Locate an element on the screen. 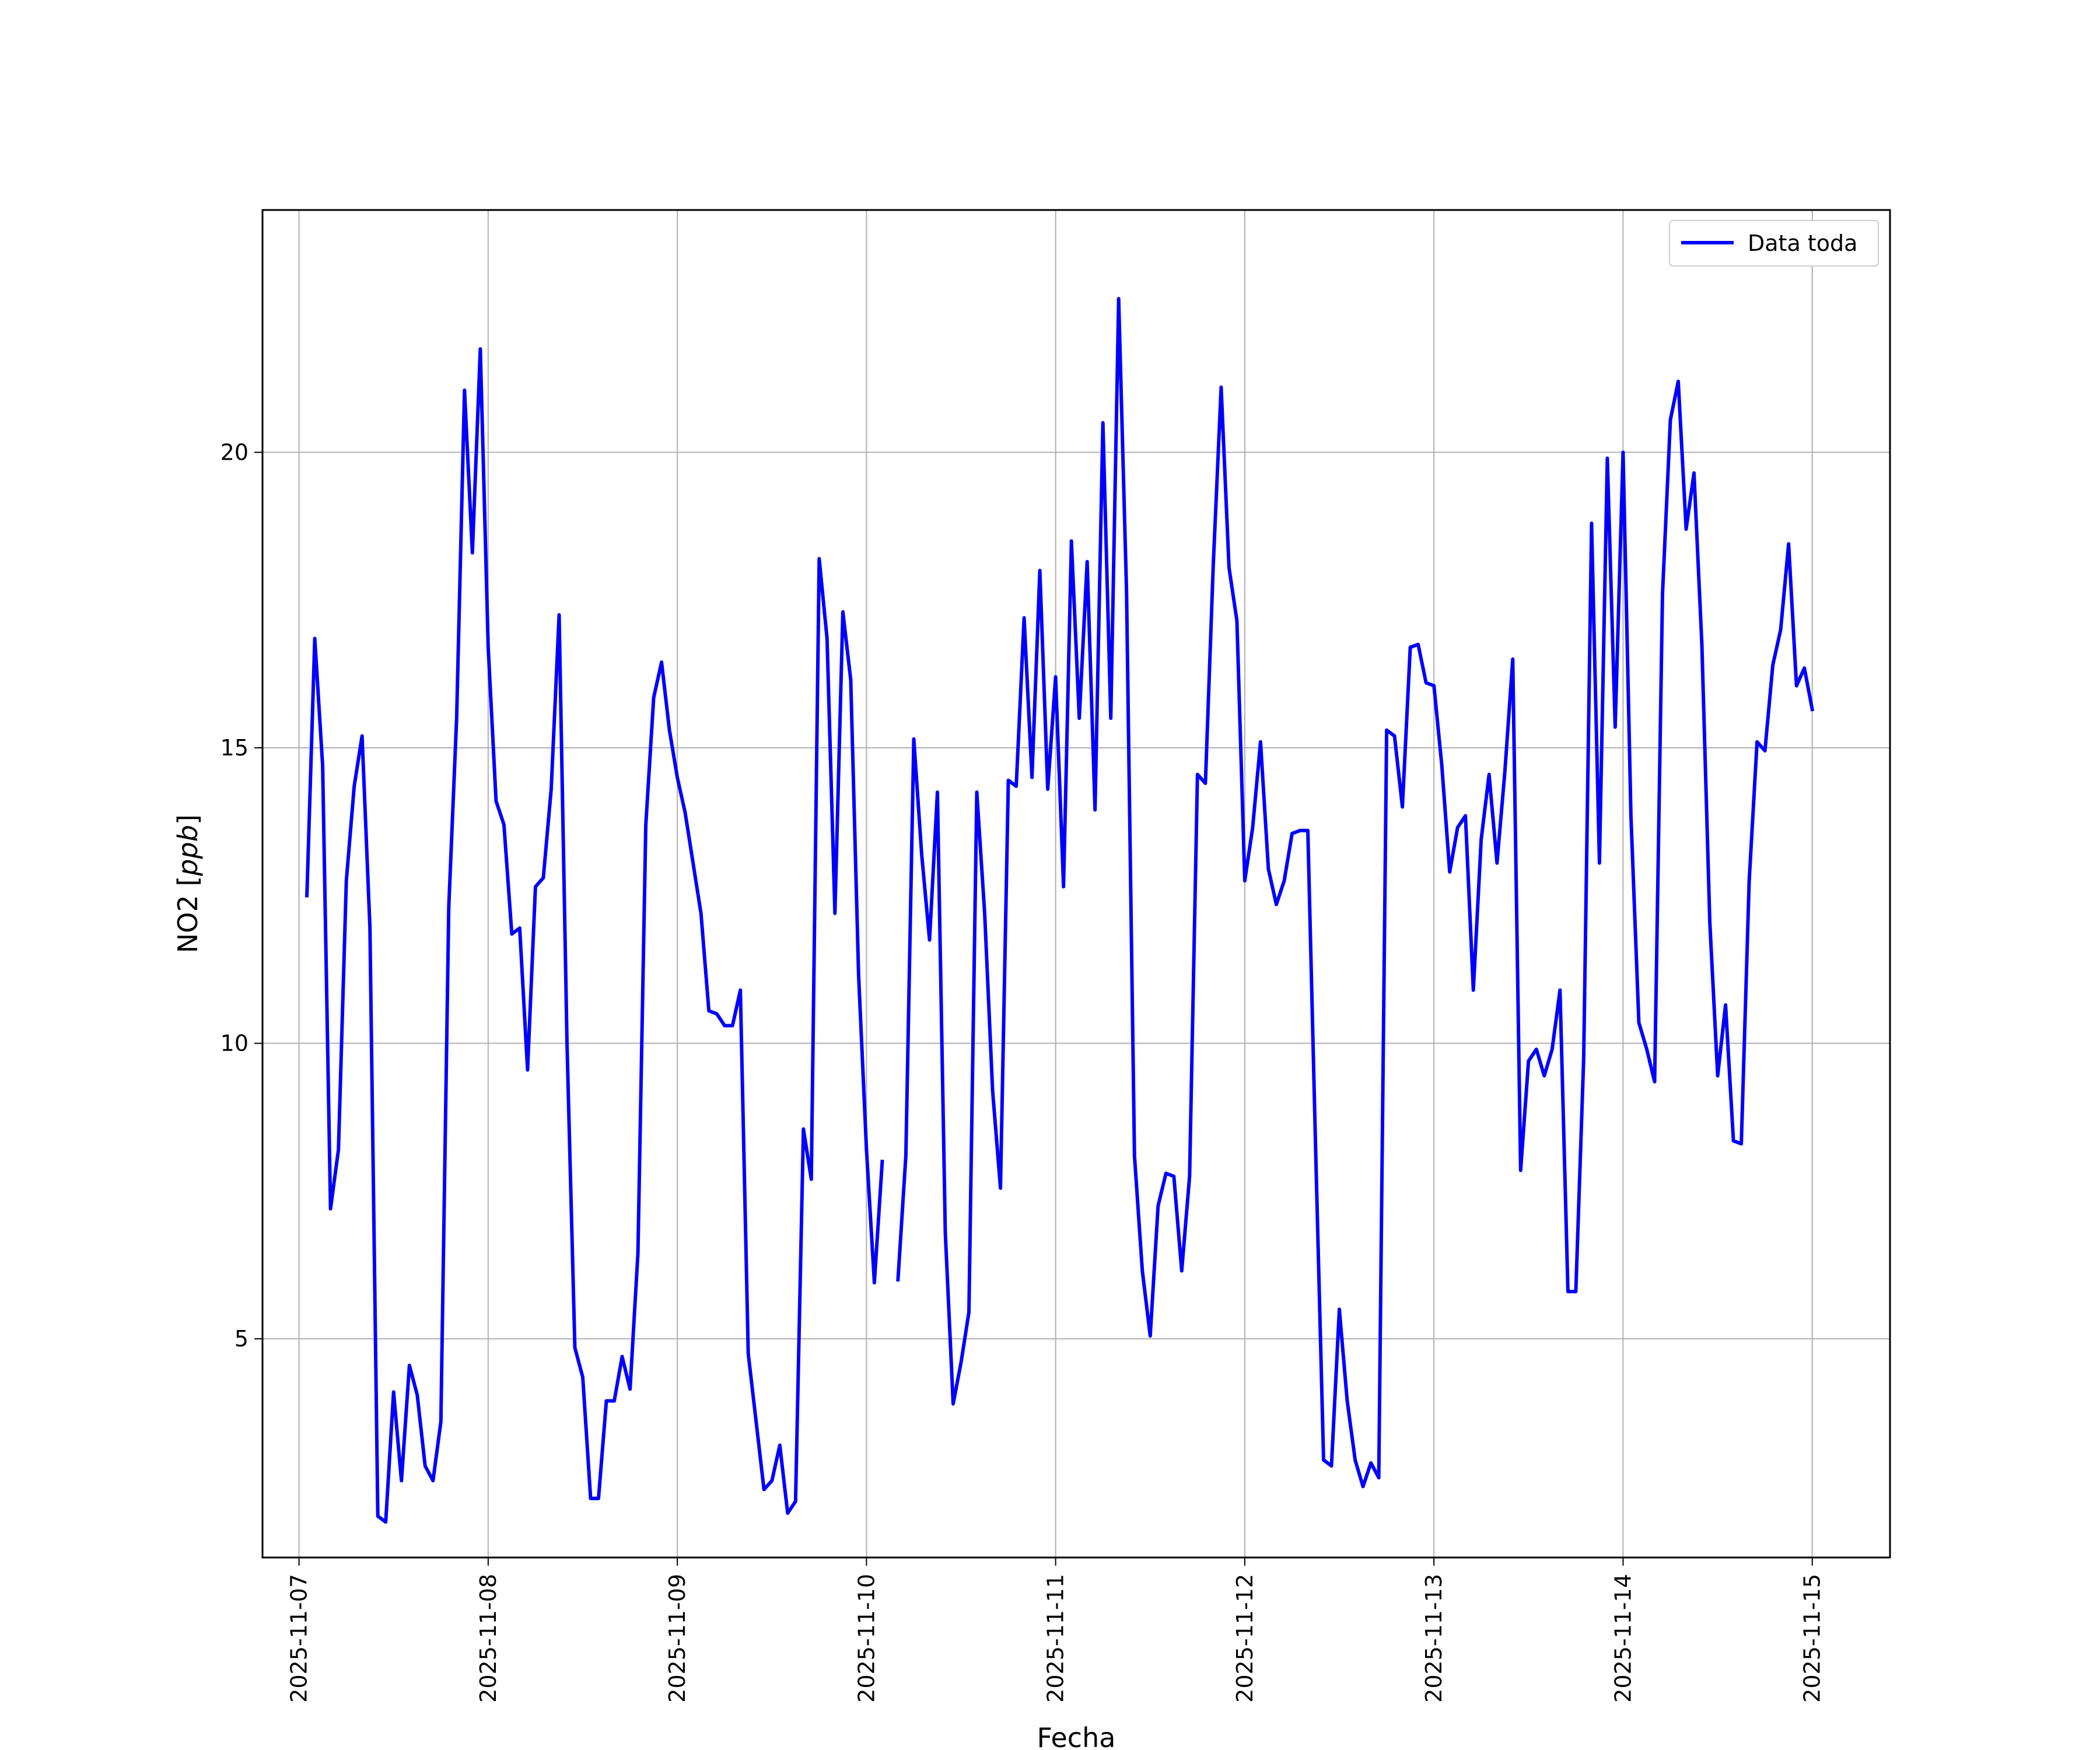 This screenshot has height=1750, width=2100. y-axis-label: NO2 [ppb] is located at coordinates (188, 883).